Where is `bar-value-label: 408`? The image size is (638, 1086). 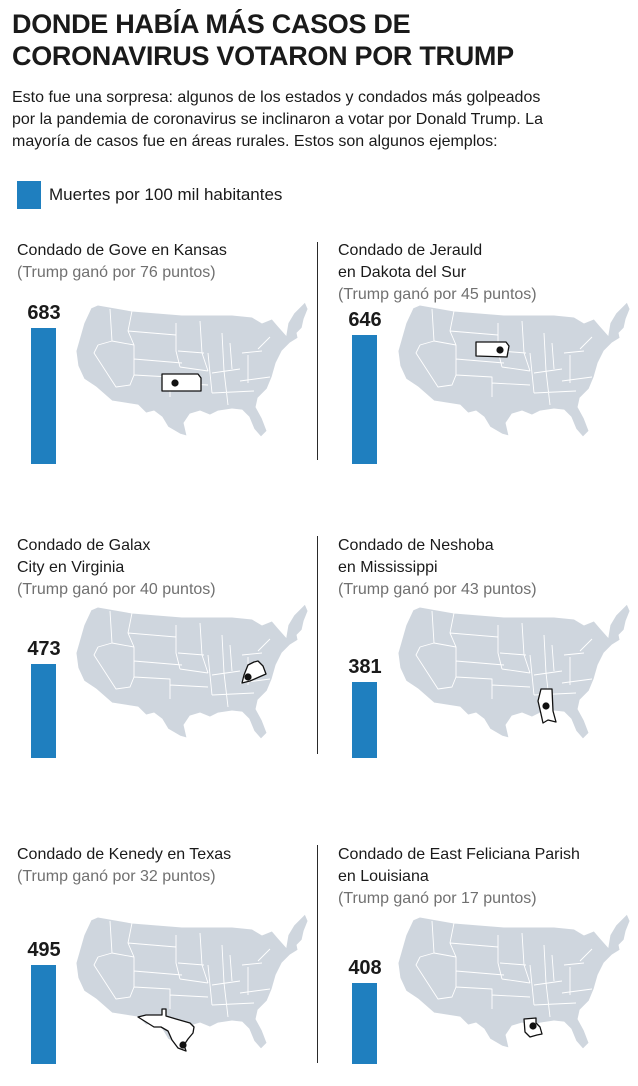
bar-value-label: 408 is located at coordinates (365, 968).